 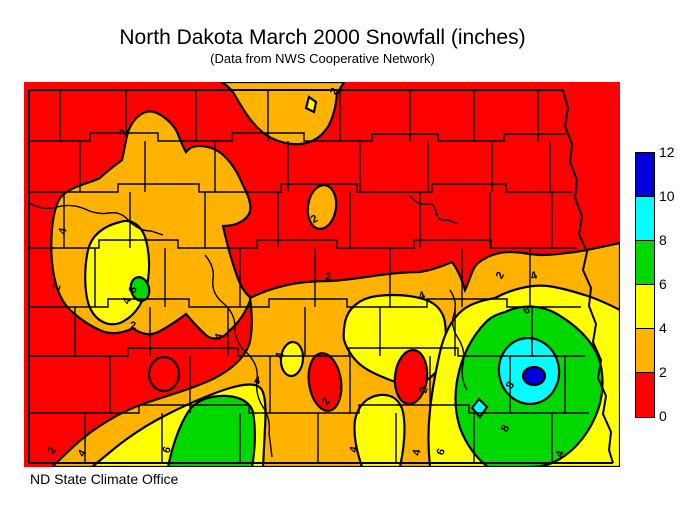 I want to click on band-4-6-north-diamond, so click(x=311, y=104).